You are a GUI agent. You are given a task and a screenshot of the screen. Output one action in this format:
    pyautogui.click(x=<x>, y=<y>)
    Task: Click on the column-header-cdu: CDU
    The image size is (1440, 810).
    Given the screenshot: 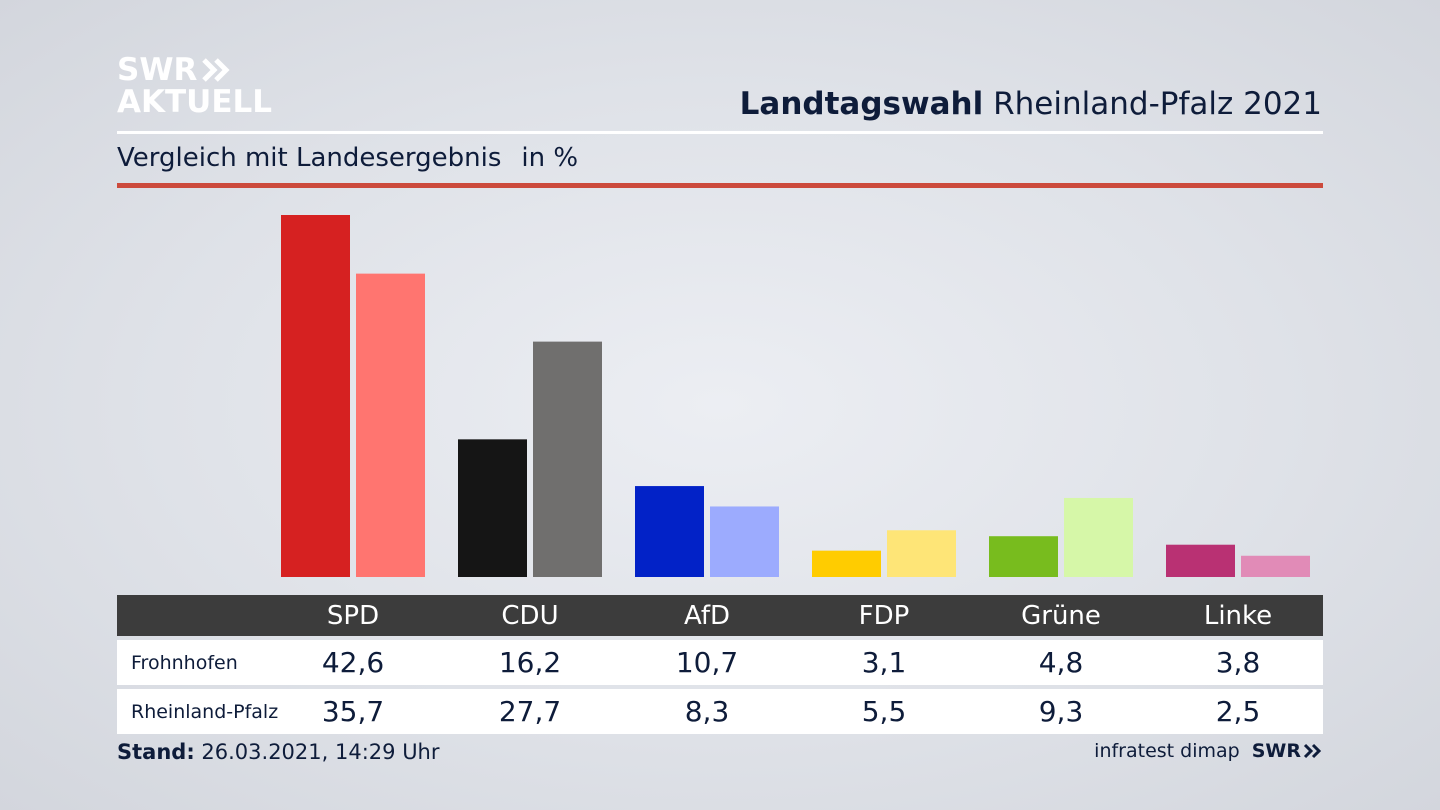 What is the action you would take?
    pyautogui.click(x=530, y=615)
    